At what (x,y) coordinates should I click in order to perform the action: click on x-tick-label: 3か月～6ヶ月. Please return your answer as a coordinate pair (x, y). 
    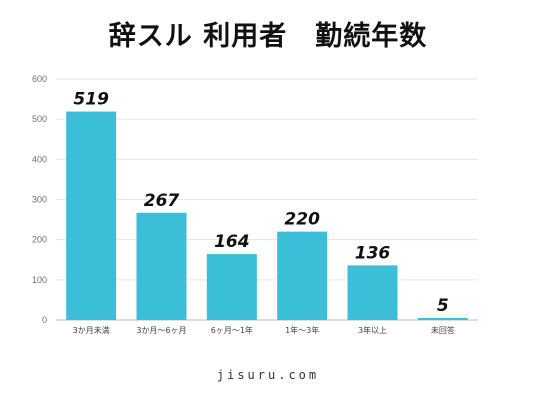
    Looking at the image, I should click on (161, 330).